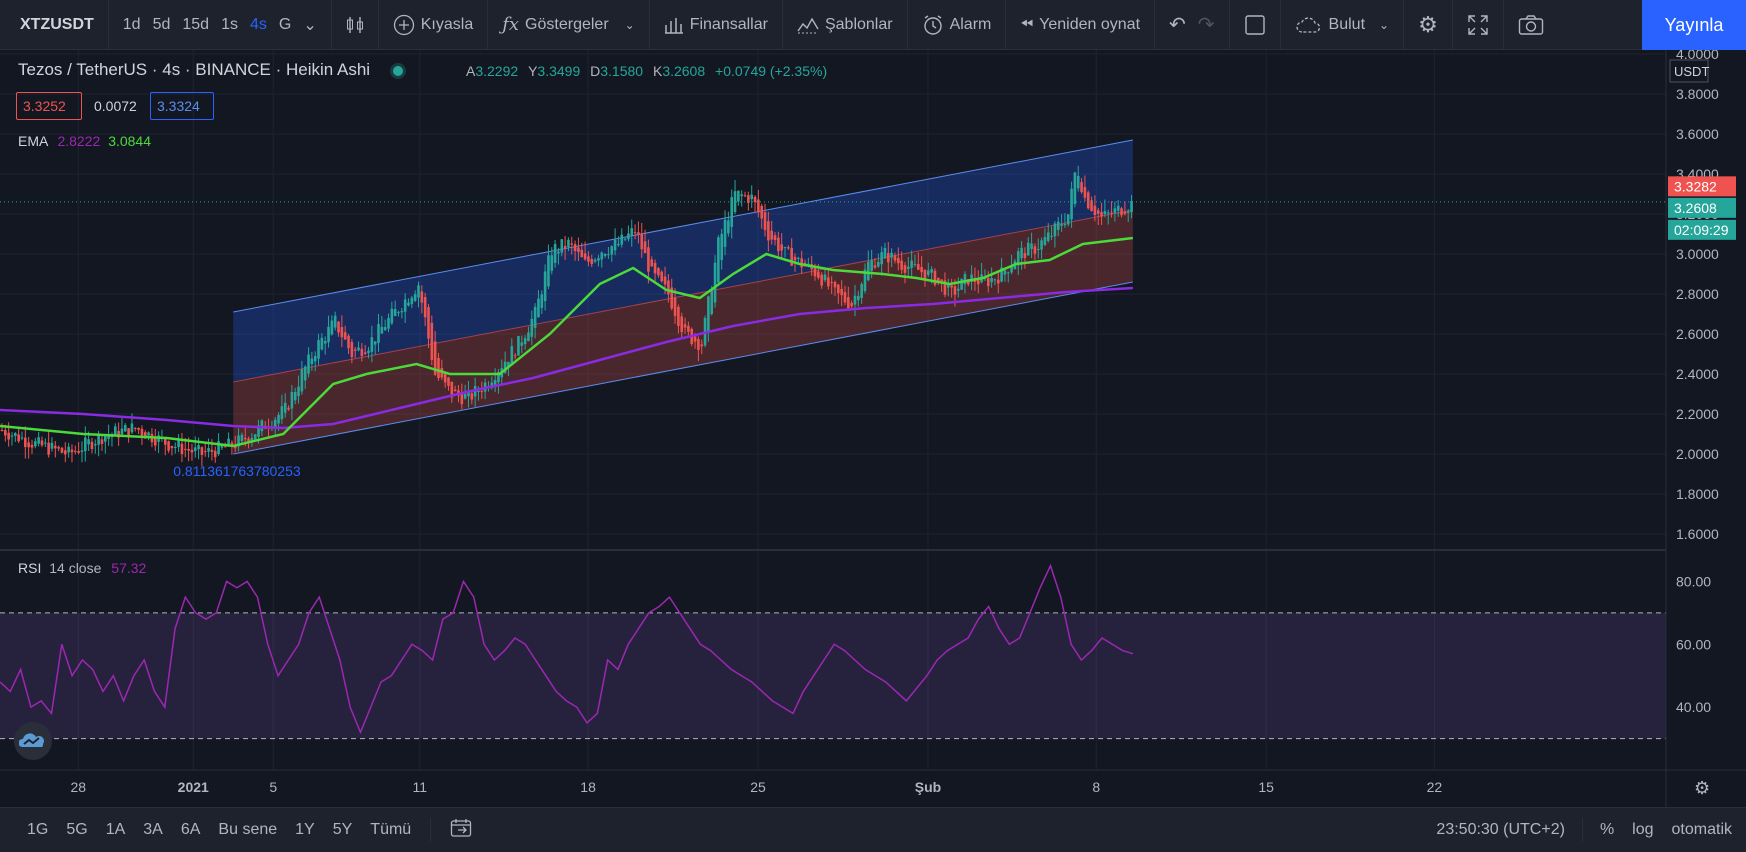 This screenshot has height=852, width=1746. Describe the element at coordinates (1701, 829) in the screenshot. I see `auto-toggle: otomatik` at that location.